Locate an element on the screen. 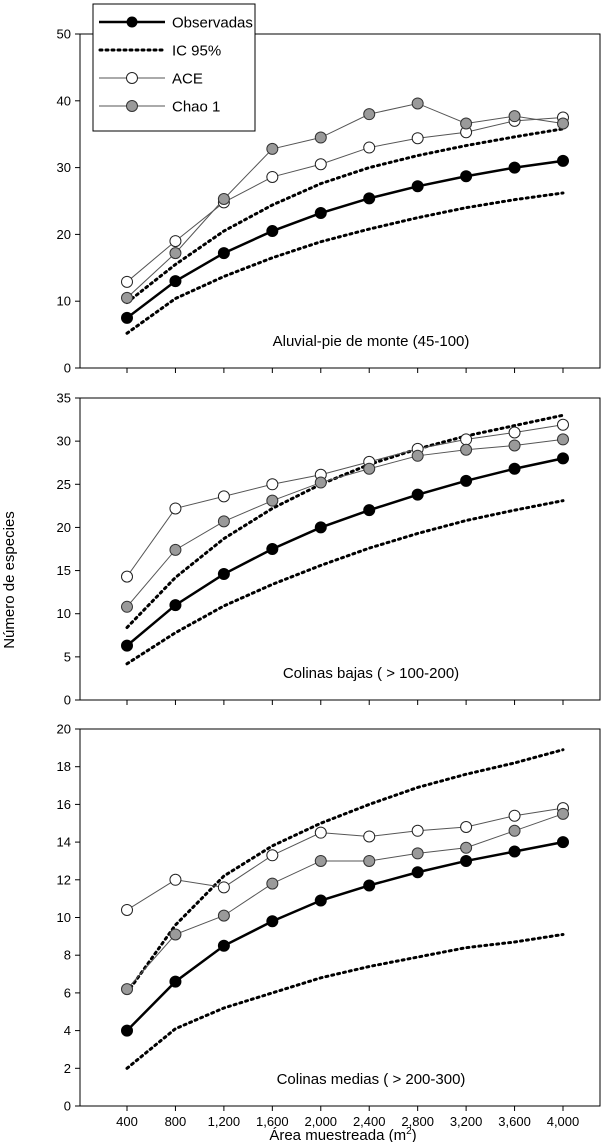 This screenshot has height=1142, width=607. chart-legend: Observadas IC 95% ACE Chao 1 is located at coordinates (174, 67).